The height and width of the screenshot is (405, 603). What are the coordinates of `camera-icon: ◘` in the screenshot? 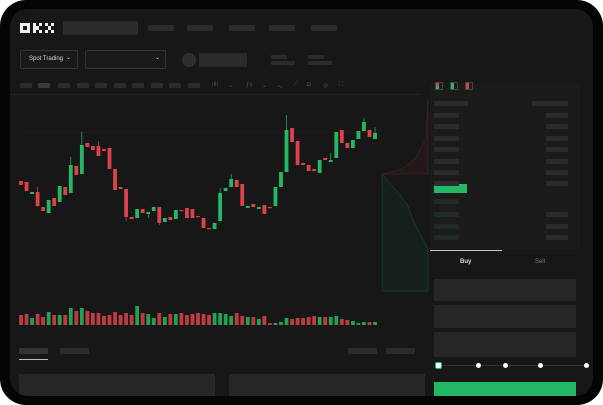 It's located at (309, 85).